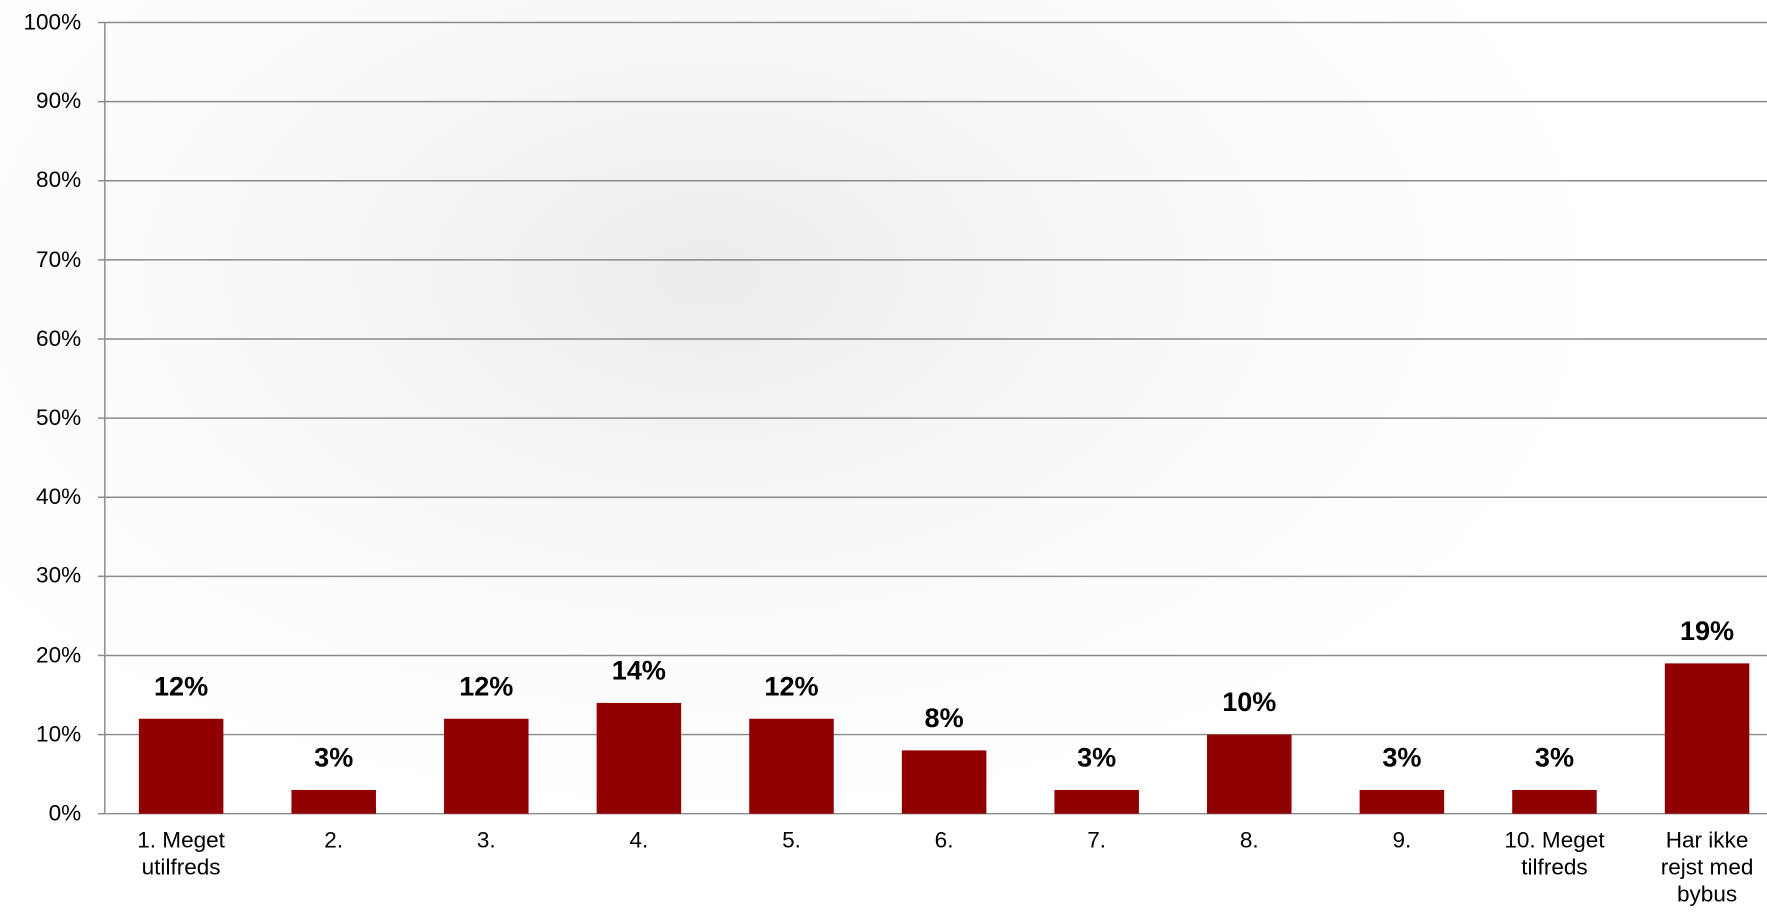  Describe the element at coordinates (59, 576) in the screenshot. I see `y-tick-label: 30%` at that location.